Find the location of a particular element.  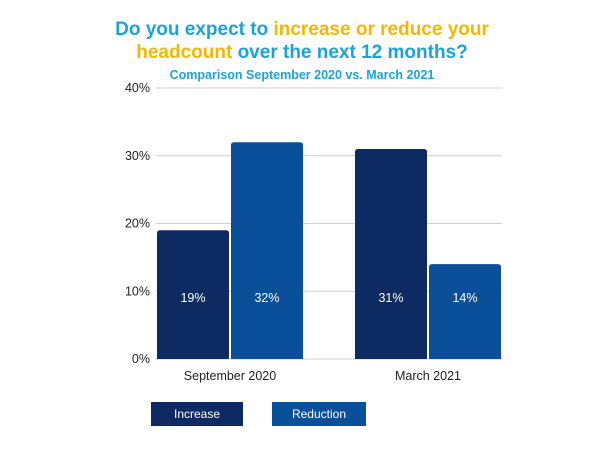

data-label: 14% is located at coordinates (464, 298).